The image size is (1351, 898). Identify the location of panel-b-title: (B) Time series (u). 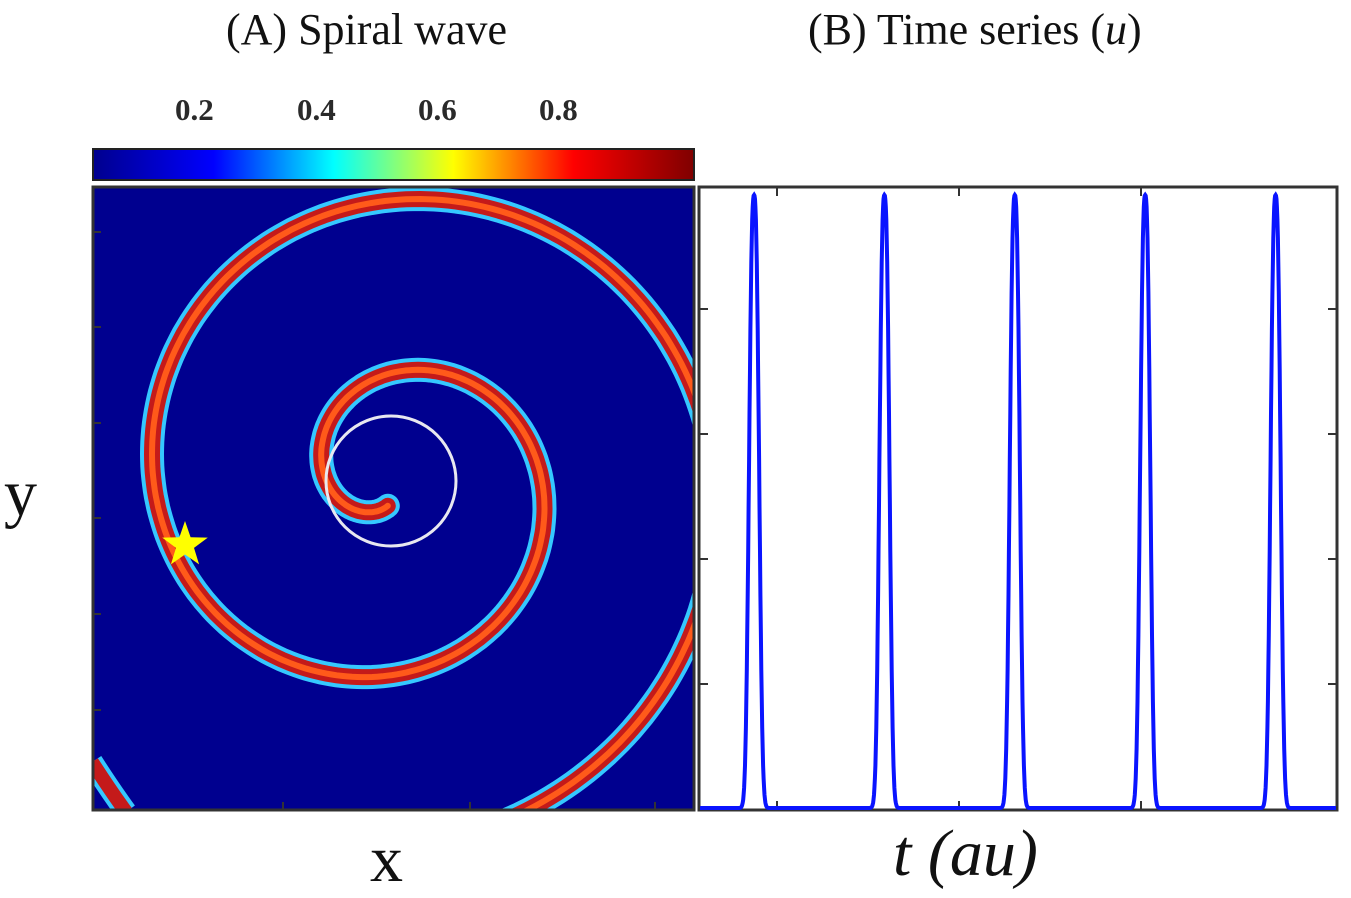
(975, 29).